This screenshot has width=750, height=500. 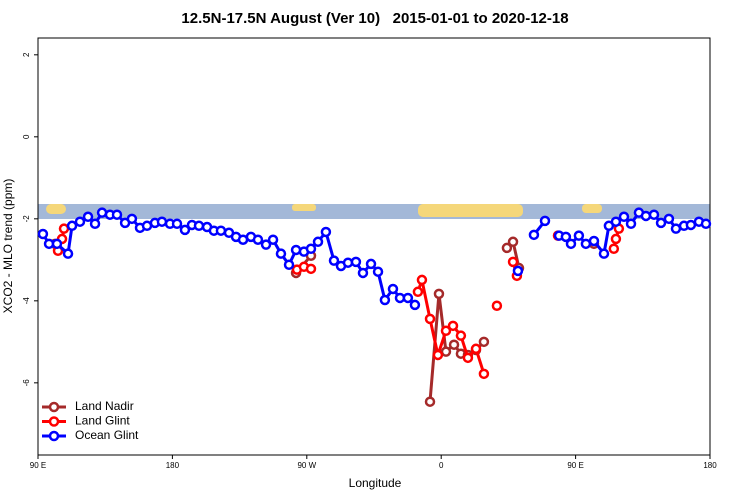 I want to click on x-tick-label: 90 W, so click(x=306, y=465).